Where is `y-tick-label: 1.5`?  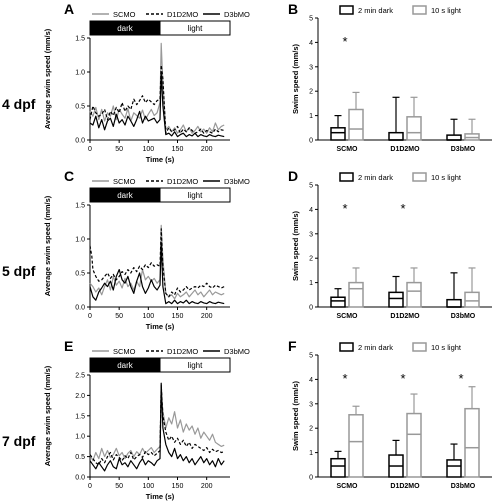
y-tick-label: 1.5 is located at coordinates (80, 416).